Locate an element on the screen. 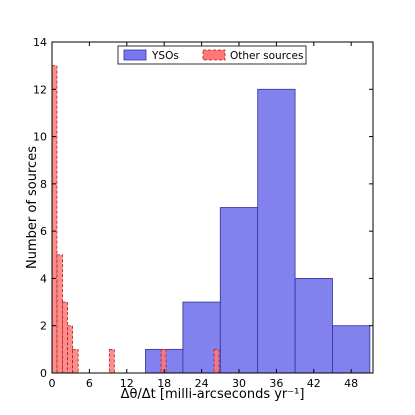 Image resolution: width=415 pixels, height=415 pixels. y-tick-label: 12 is located at coordinates (40, 89).